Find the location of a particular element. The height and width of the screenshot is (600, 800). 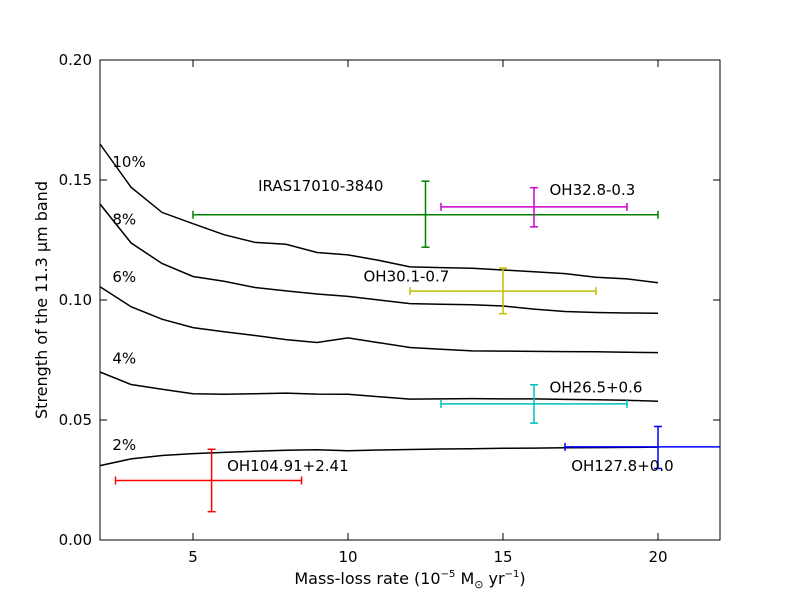

point-oh127-8-0-0: OH127.8+0.0 is located at coordinates (642, 450).